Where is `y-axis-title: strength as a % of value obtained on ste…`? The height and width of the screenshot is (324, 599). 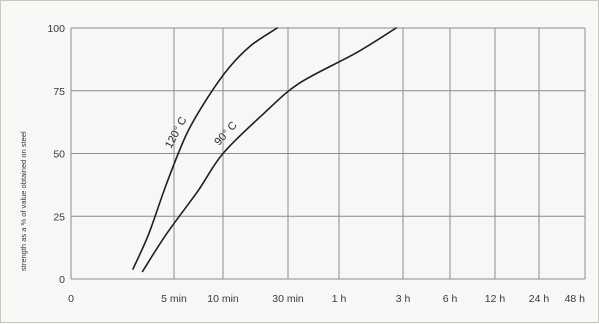
y-axis-title: strength as a % of value obtained on ste… is located at coordinates (23, 201).